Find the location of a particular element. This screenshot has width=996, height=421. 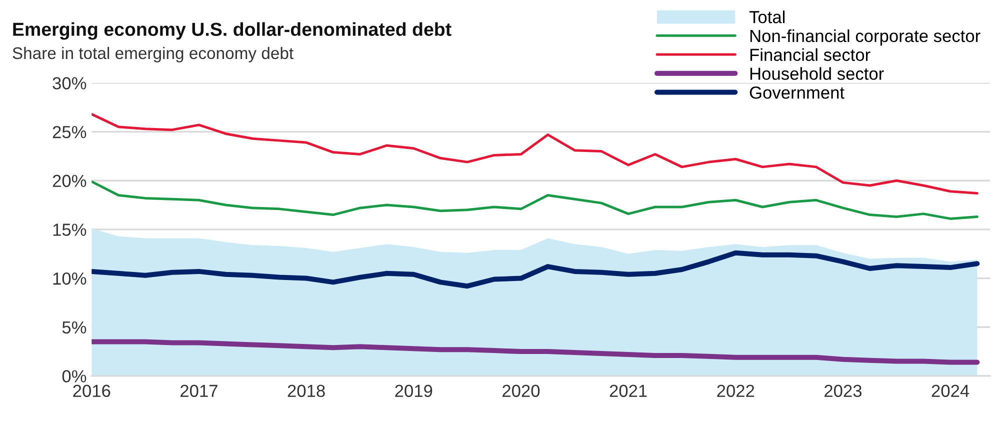

x-tick-label: 2018 is located at coordinates (306, 391).